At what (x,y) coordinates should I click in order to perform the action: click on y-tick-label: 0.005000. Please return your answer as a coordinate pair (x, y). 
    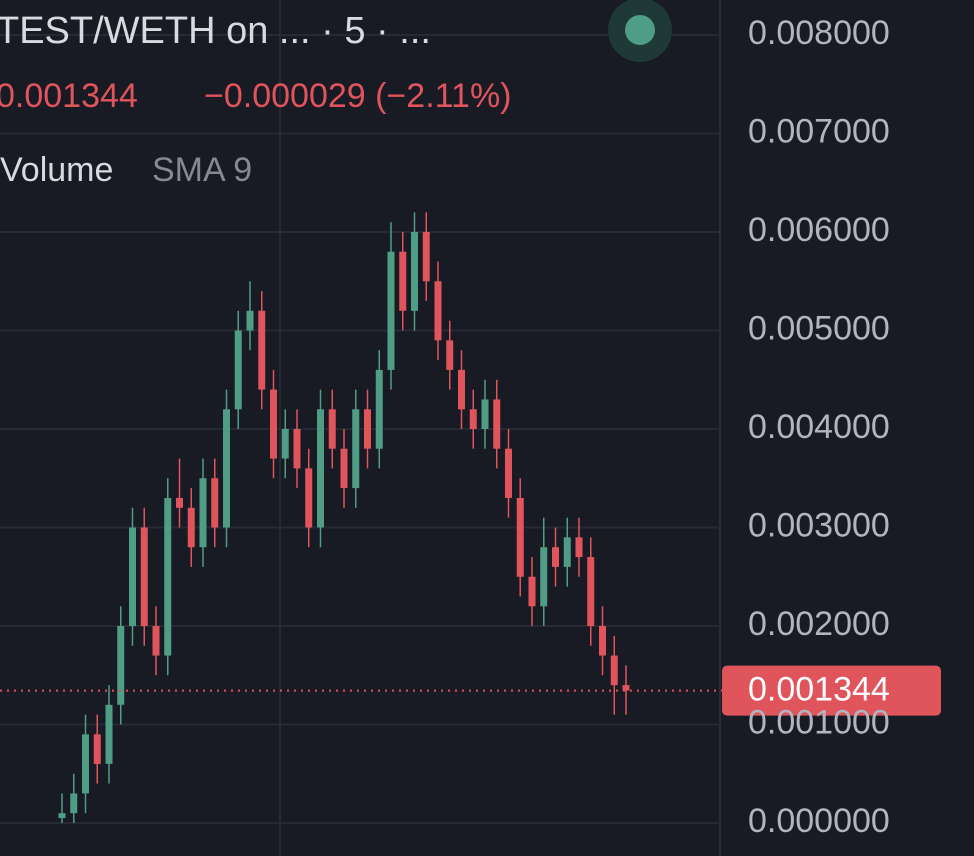
    Looking at the image, I should click on (819, 328).